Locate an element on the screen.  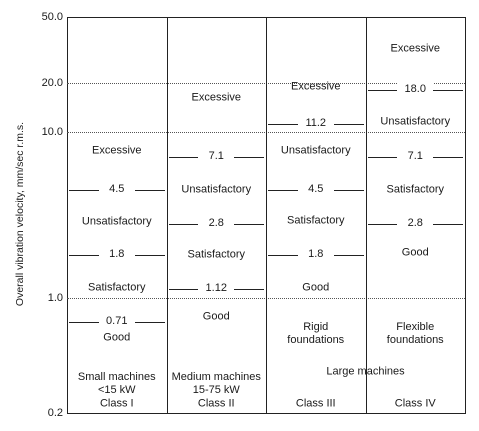
threshold-value: 11.2 is located at coordinates (315, 123).